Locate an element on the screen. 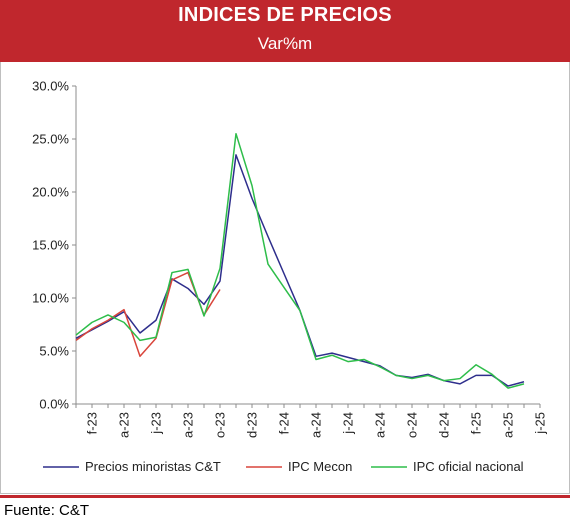 This screenshot has width=570, height=522. x-tick-label: j-23 is located at coordinates (156, 423).